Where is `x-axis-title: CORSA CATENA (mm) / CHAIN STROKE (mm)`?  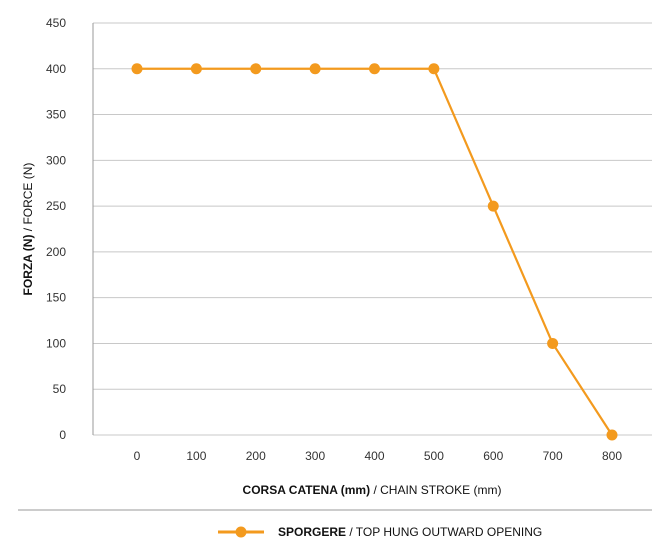 x-axis-title: CORSA CATENA (mm) / CHAIN STROKE (mm) is located at coordinates (372, 490).